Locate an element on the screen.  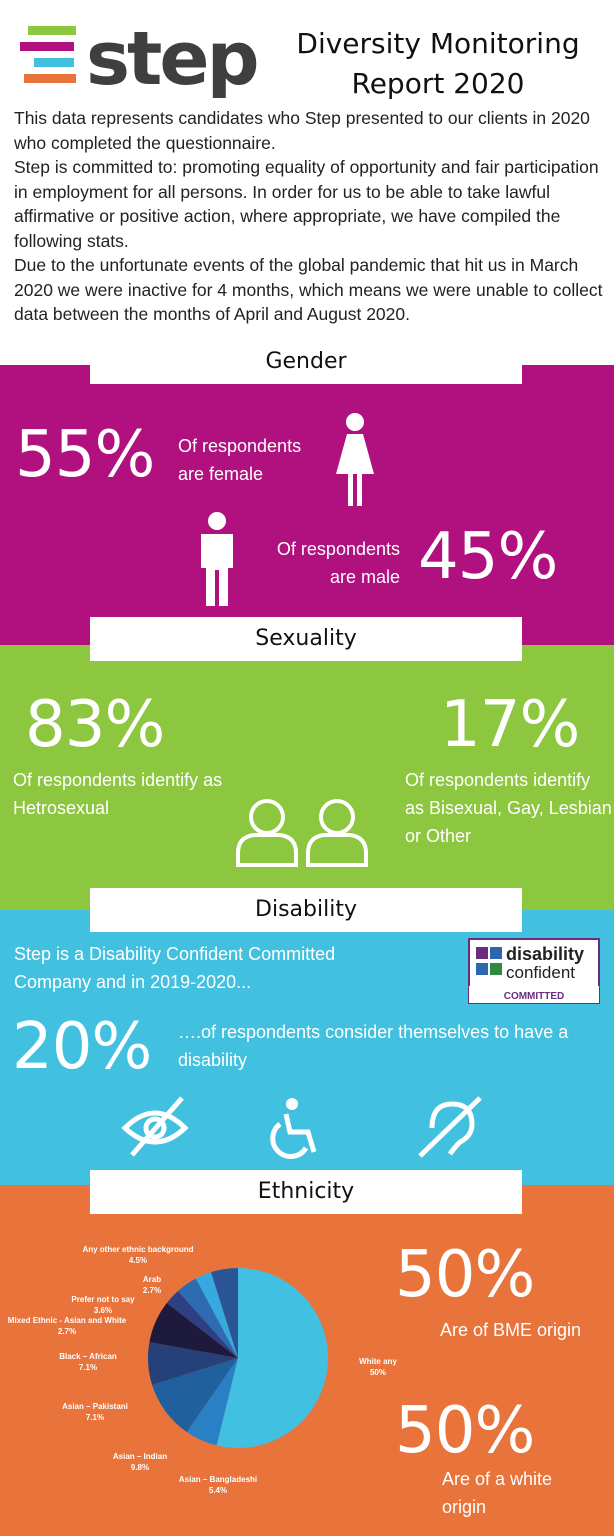
pie-label: Black – African is located at coordinates (88, 1356).